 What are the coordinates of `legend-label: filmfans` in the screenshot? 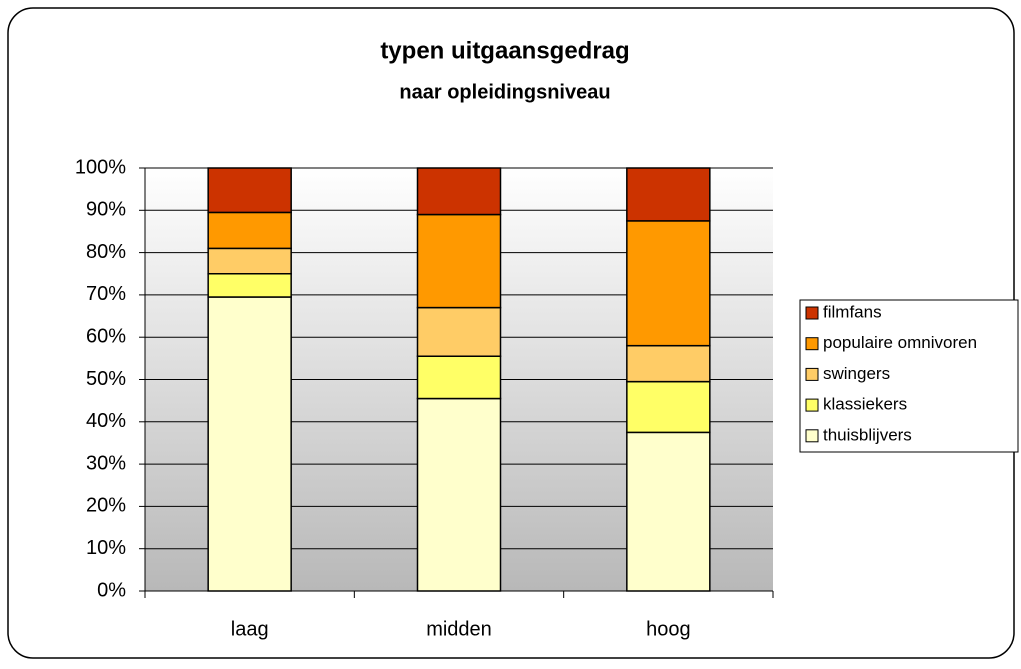 It's located at (852, 311).